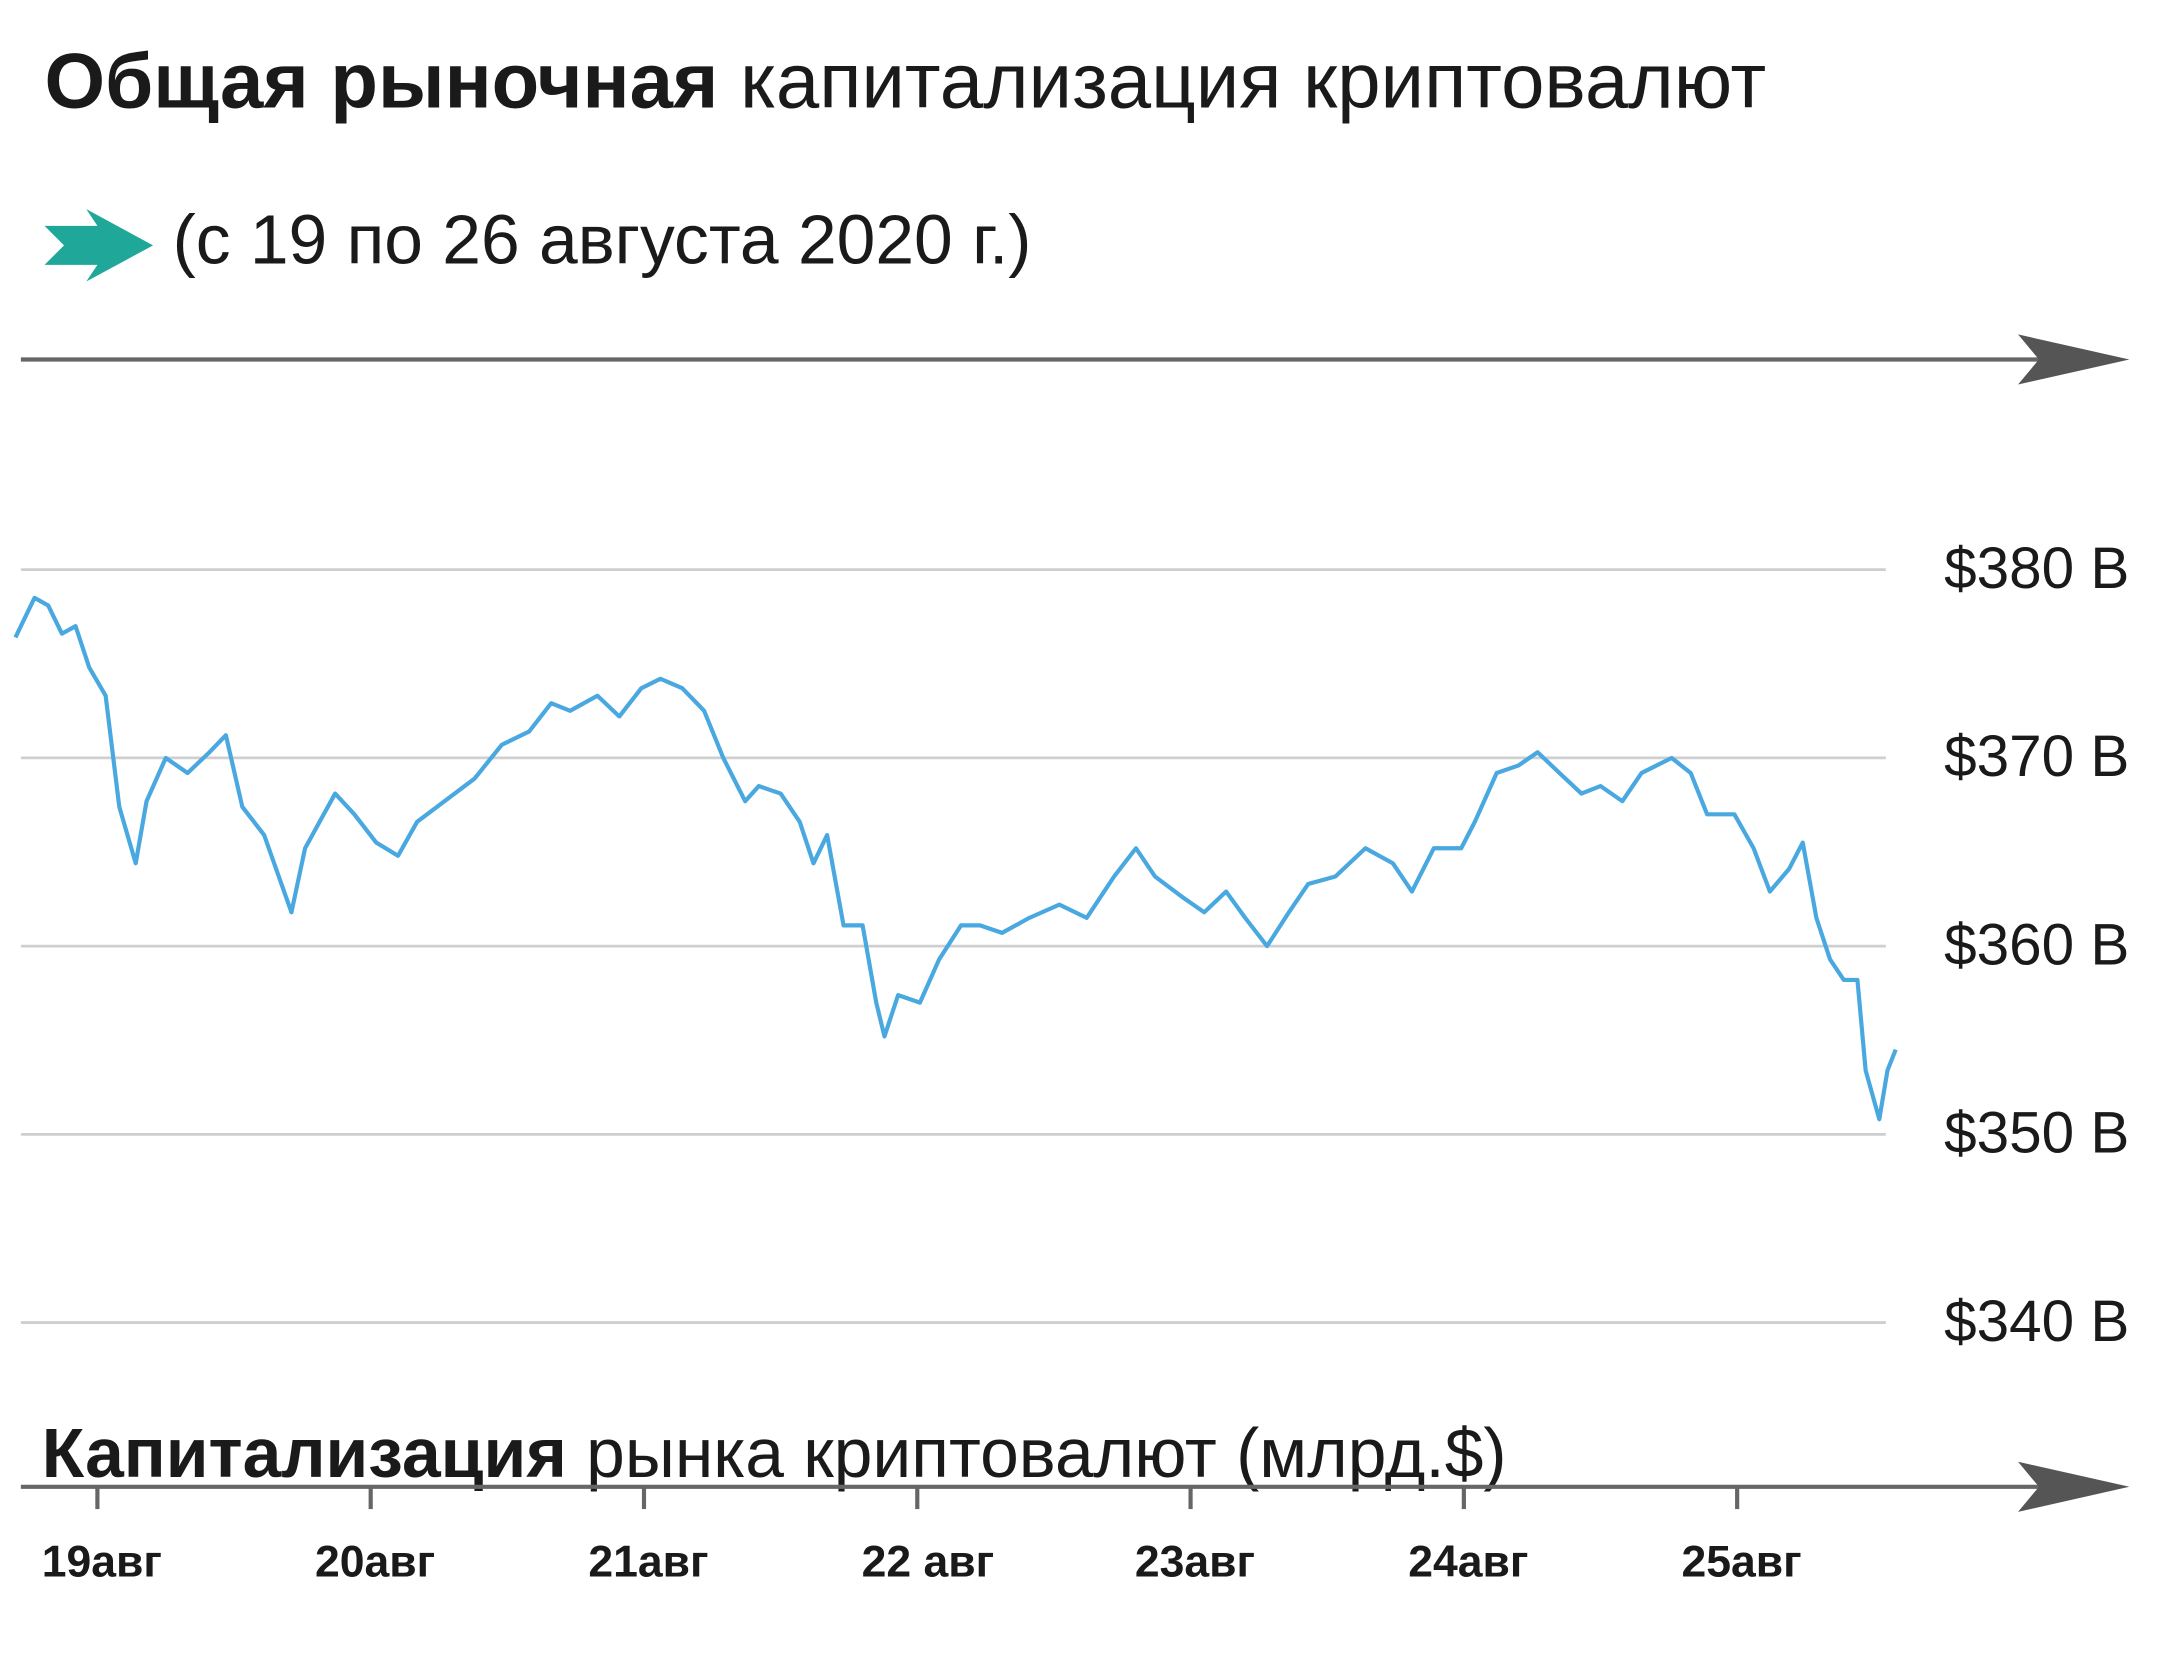 Image resolution: width=2160 pixels, height=1657 pixels. Describe the element at coordinates (1046, 1453) in the screenshot. I see `axis-title-regular: рынка криптовалют (млрд.$)` at that location.